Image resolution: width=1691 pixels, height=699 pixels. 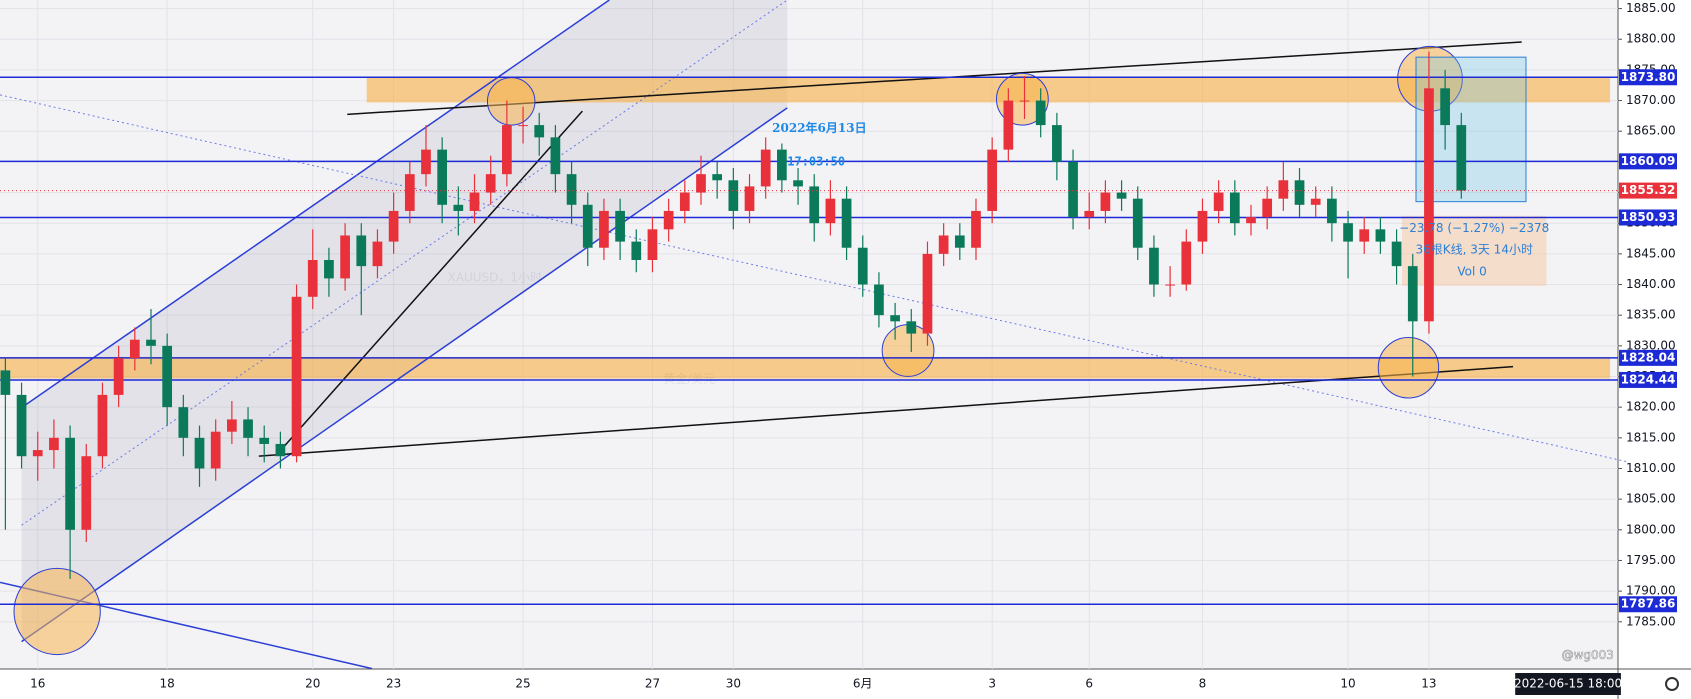 What do you see at coordinates (1347, 684) in the screenshot?
I see `x-tick-label: 10` at bounding box center [1347, 684].